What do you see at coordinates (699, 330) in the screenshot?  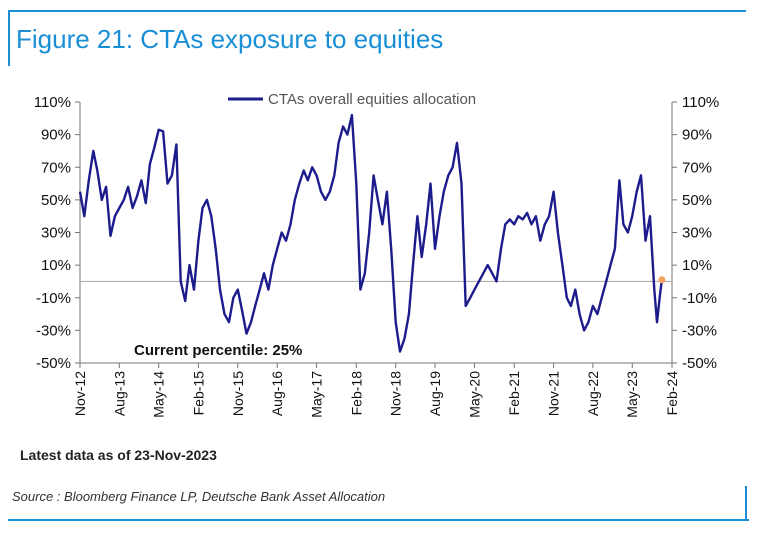 I see `y-tick-label-right: -30%` at bounding box center [699, 330].